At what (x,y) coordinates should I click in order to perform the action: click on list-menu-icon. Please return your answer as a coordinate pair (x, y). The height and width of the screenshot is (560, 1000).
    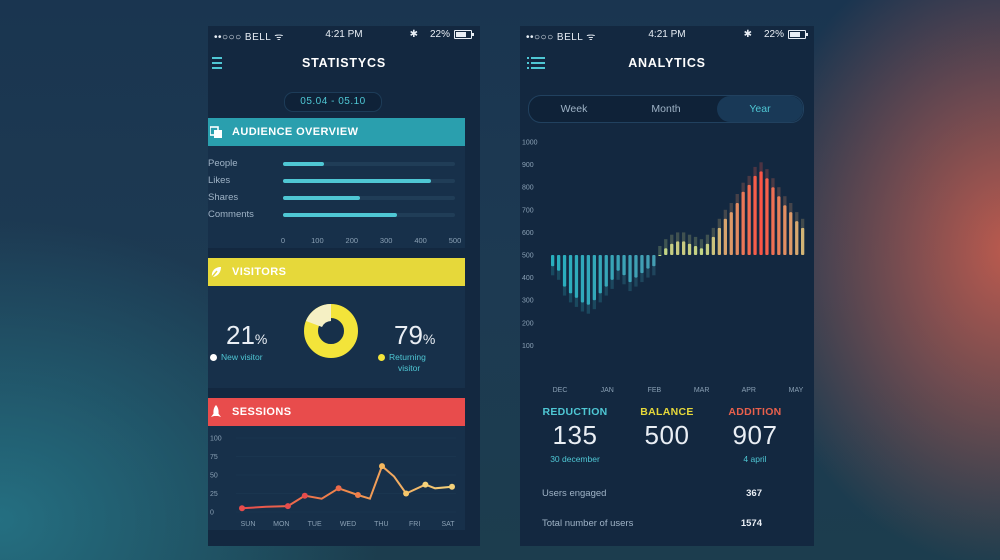
    Looking at the image, I should click on (536, 63).